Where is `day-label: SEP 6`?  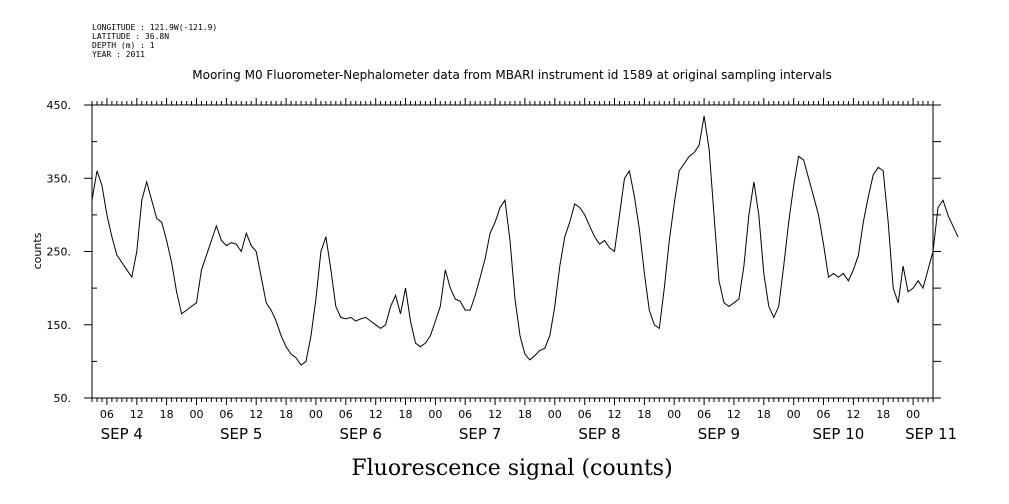 day-label: SEP 6 is located at coordinates (361, 434).